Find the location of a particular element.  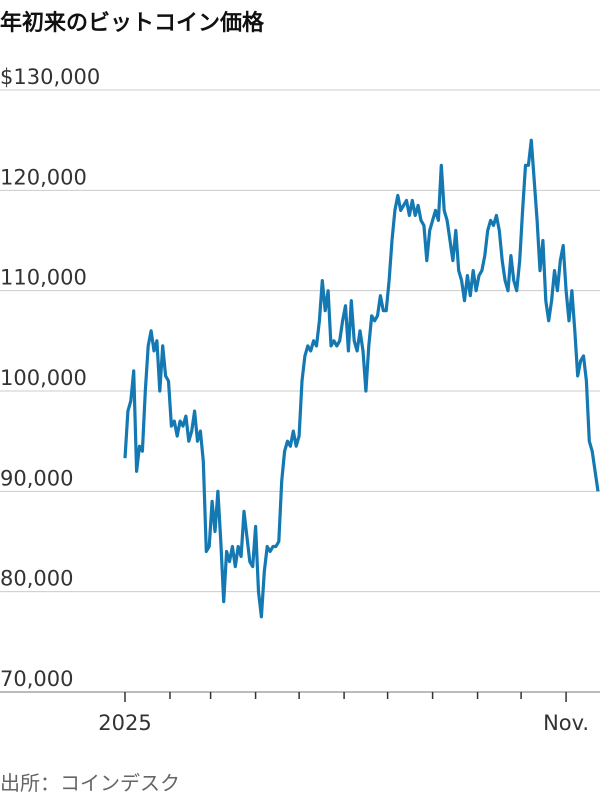

x-tick-label: 2025 is located at coordinates (124, 723).